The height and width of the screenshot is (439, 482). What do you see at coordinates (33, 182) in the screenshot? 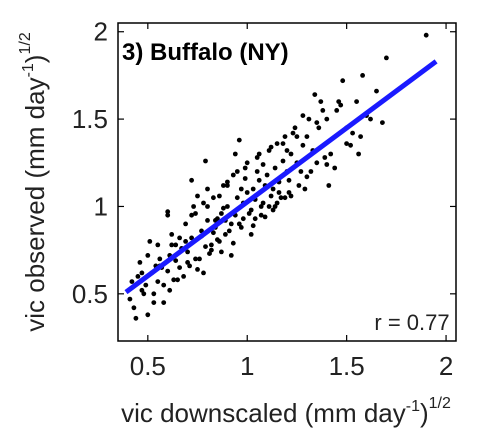
I see `y-axis-label: vic observed (mm day-1)1/2` at bounding box center [33, 182].